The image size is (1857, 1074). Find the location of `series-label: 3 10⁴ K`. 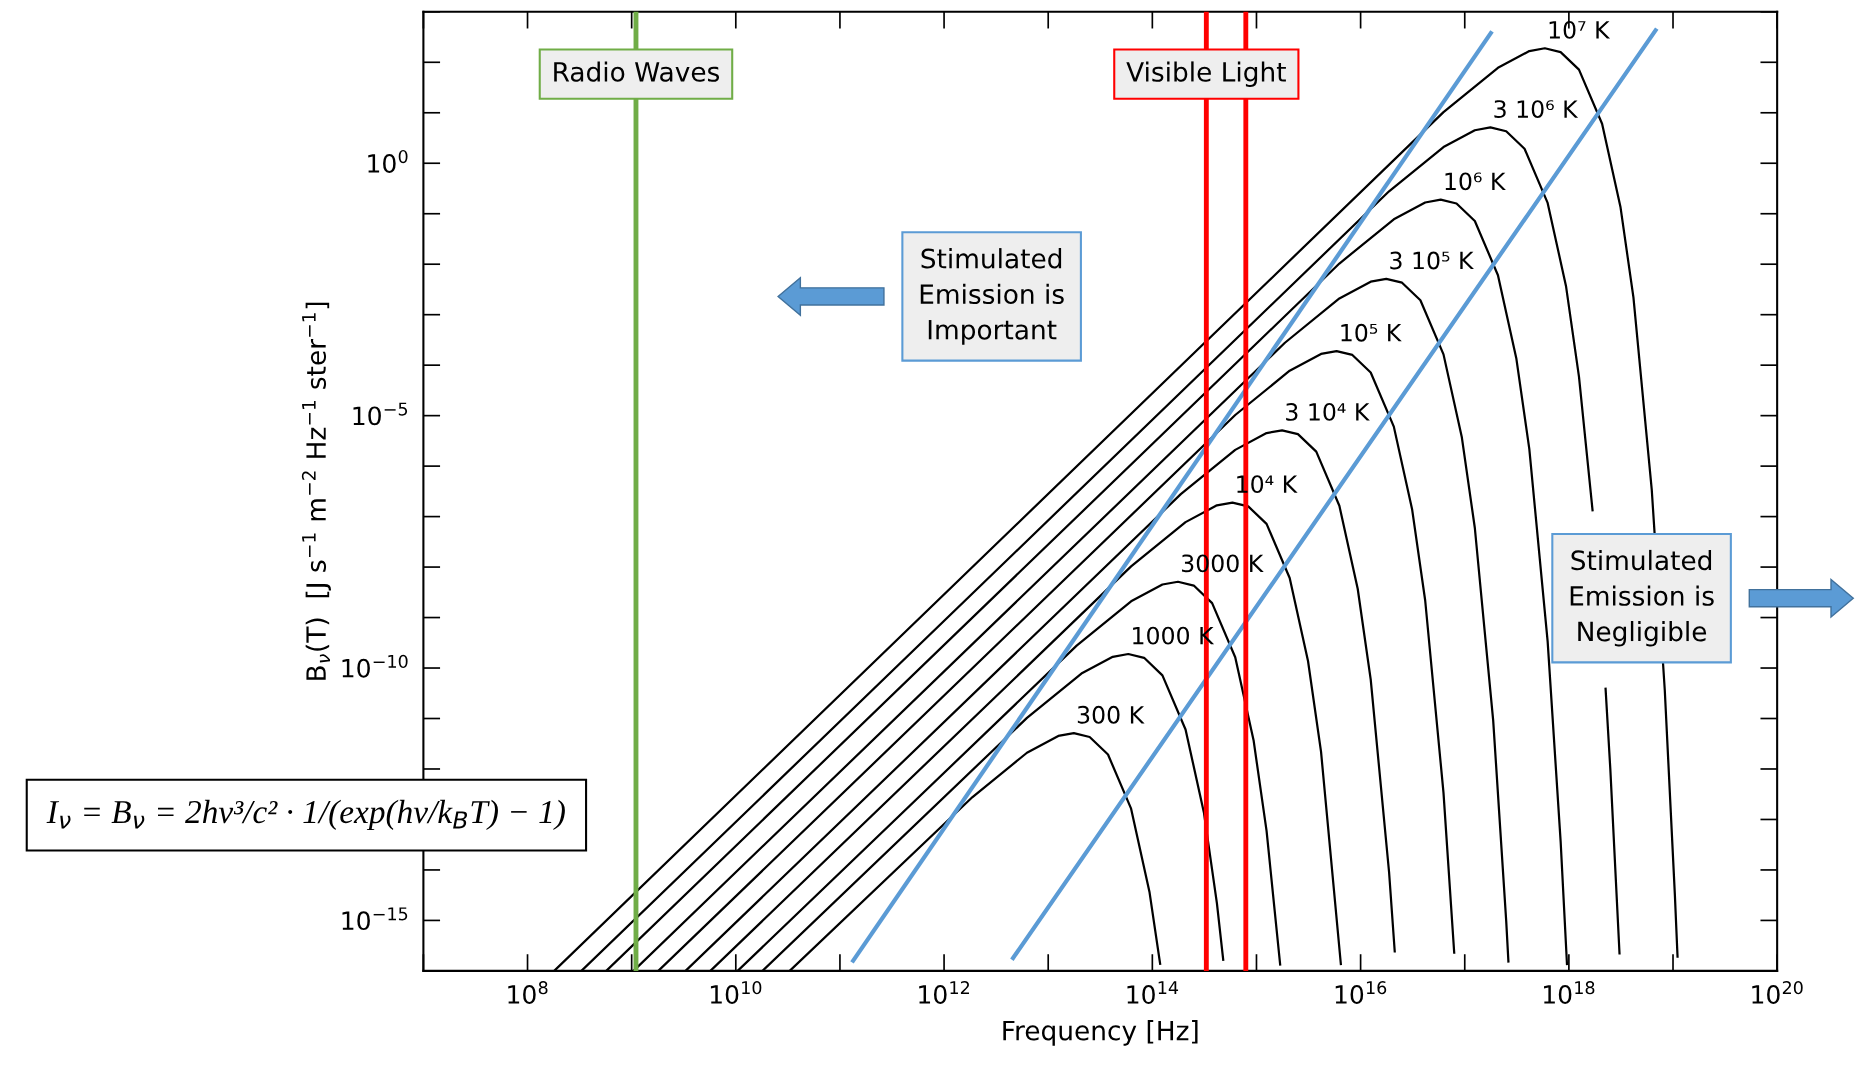

series-label: 3 10⁴ K is located at coordinates (1328, 412).